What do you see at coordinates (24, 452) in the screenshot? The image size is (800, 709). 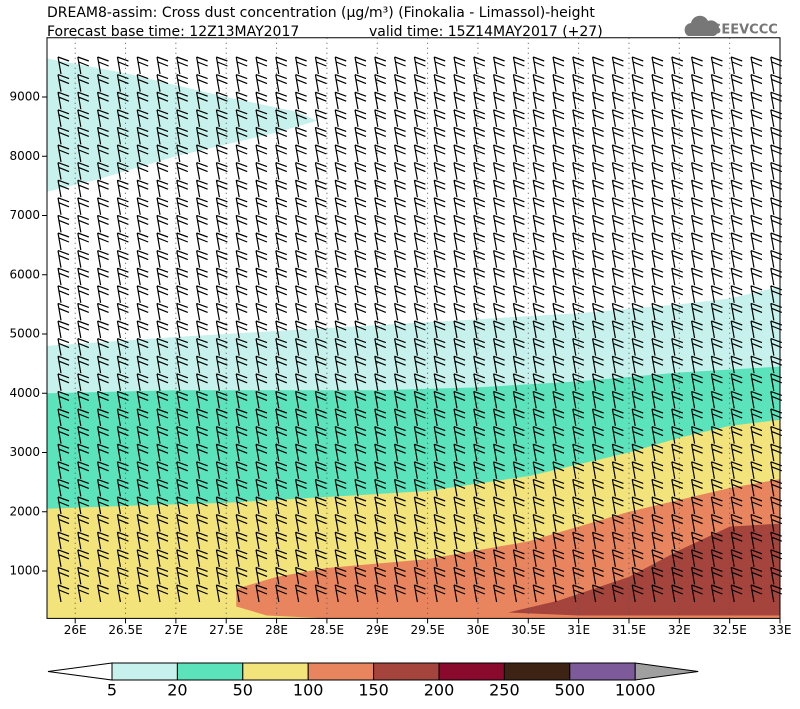 I see `y-tick-label: 3000` at bounding box center [24, 452].